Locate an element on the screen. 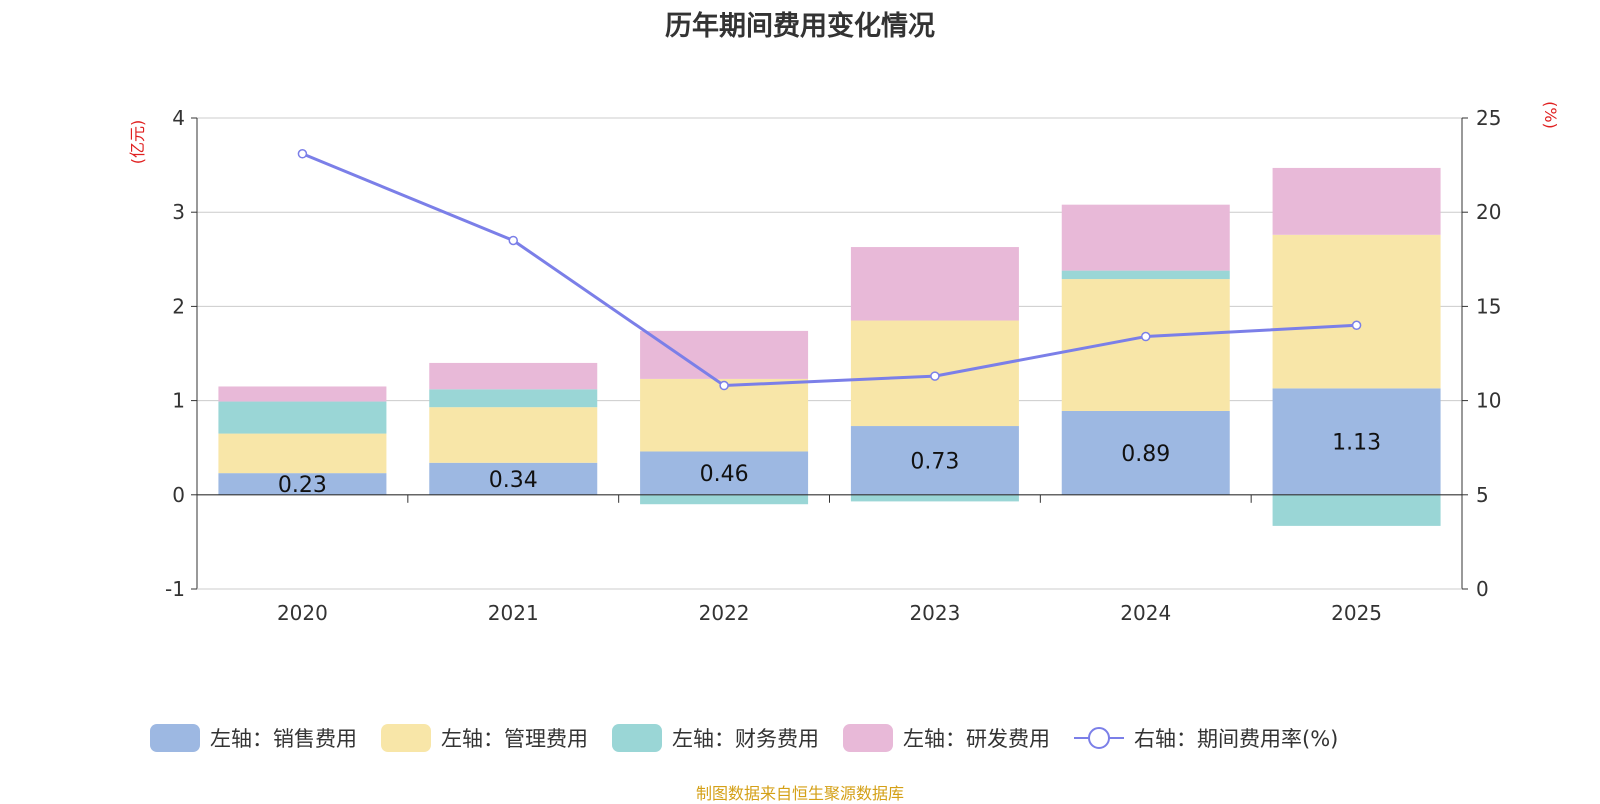 The height and width of the screenshot is (804, 1600). bar-sales-2020 is located at coordinates (302, 484).